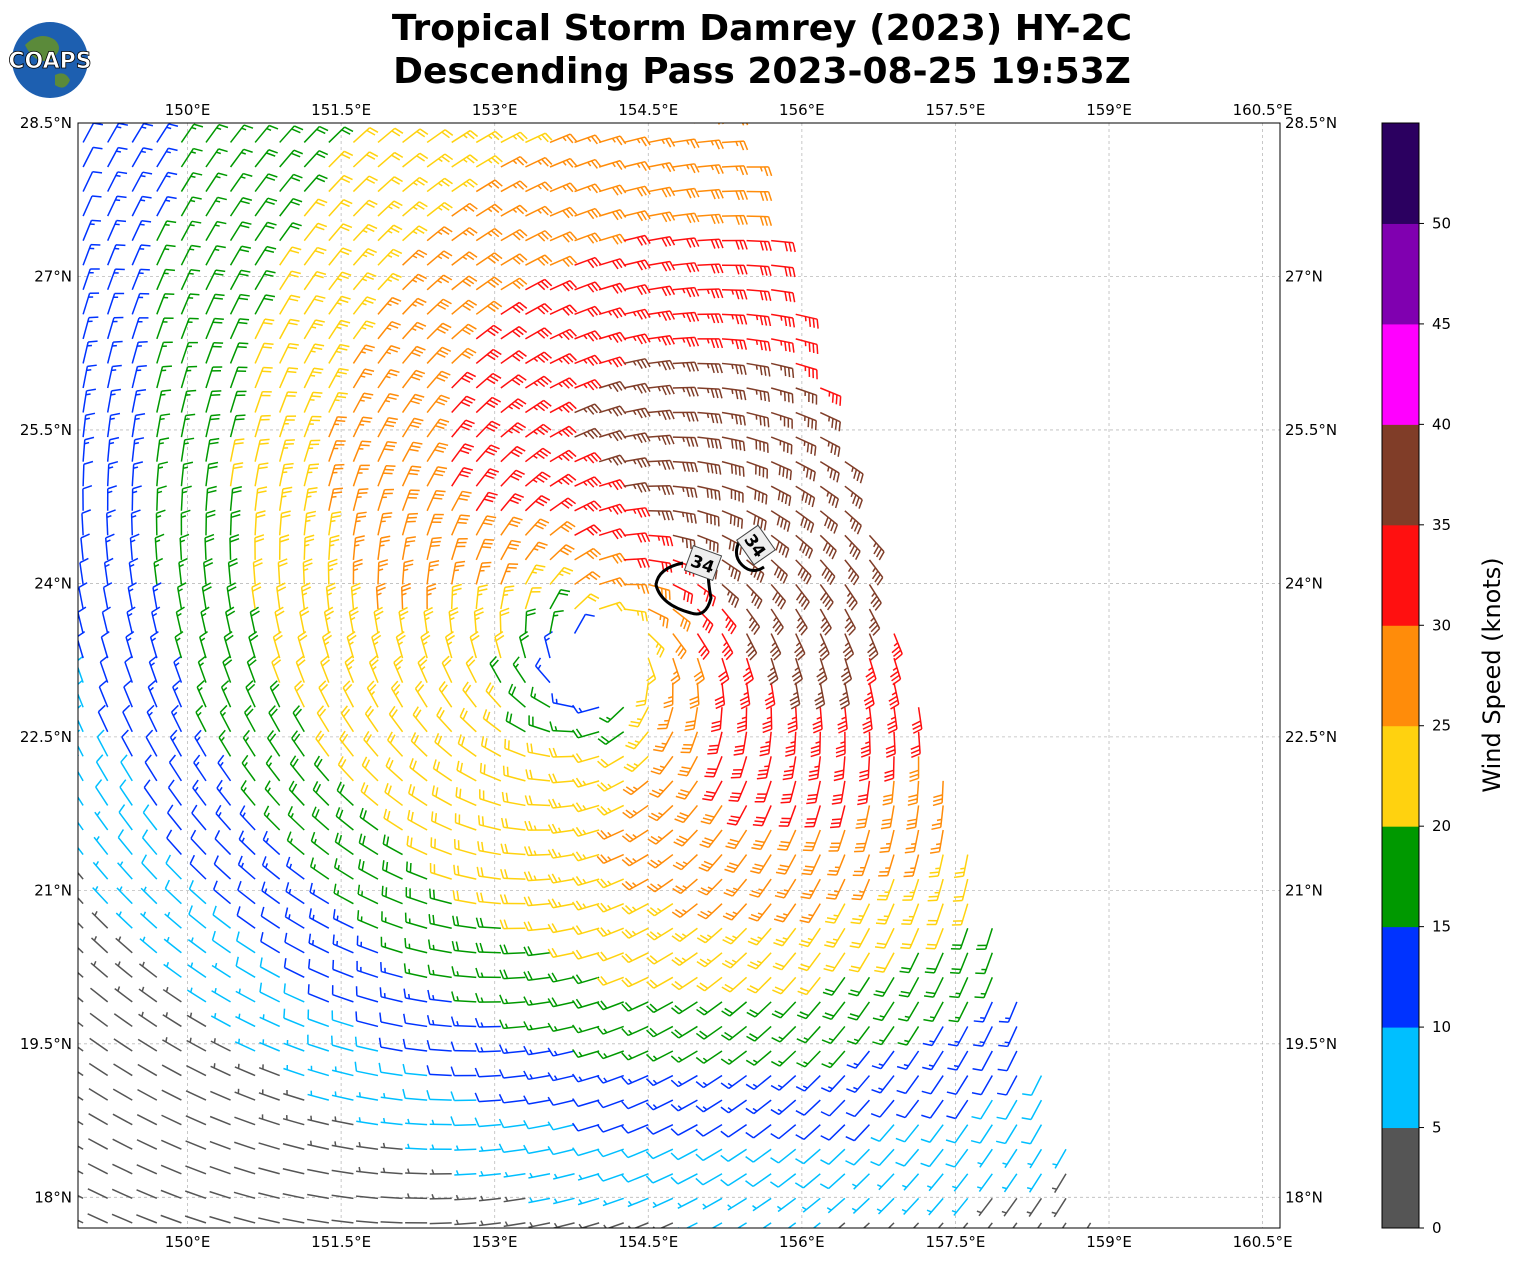  What do you see at coordinates (341, 1242) in the screenshot?
I see `lon-tick-label-bottom: 151.5°E` at bounding box center [341, 1242].